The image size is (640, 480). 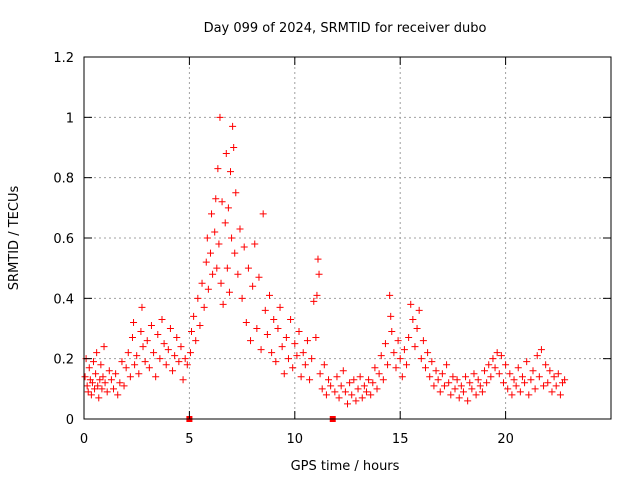 What do you see at coordinates (70, 118) in the screenshot?
I see `y-tick-label: 1` at bounding box center [70, 118].